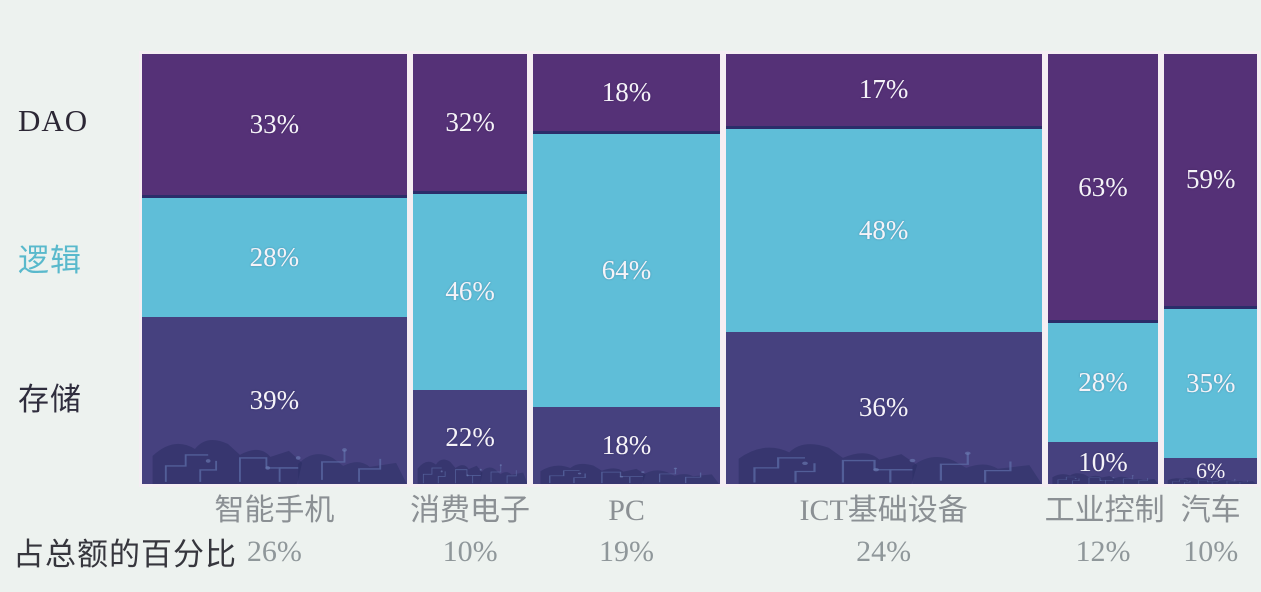 The image size is (1261, 592). I want to click on segment-dao: 63%, so click(1103, 189).